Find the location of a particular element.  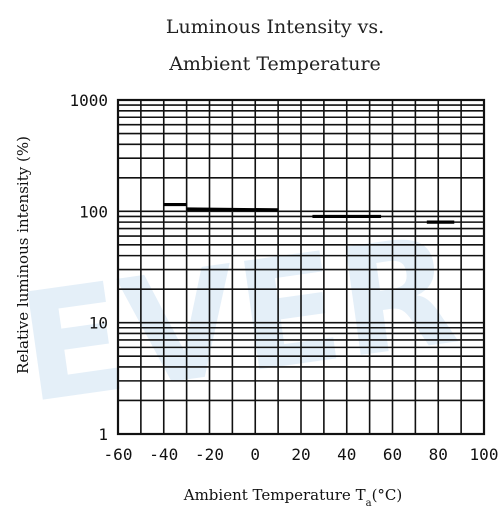

x-tick-label: -40 is located at coordinates (163, 454).